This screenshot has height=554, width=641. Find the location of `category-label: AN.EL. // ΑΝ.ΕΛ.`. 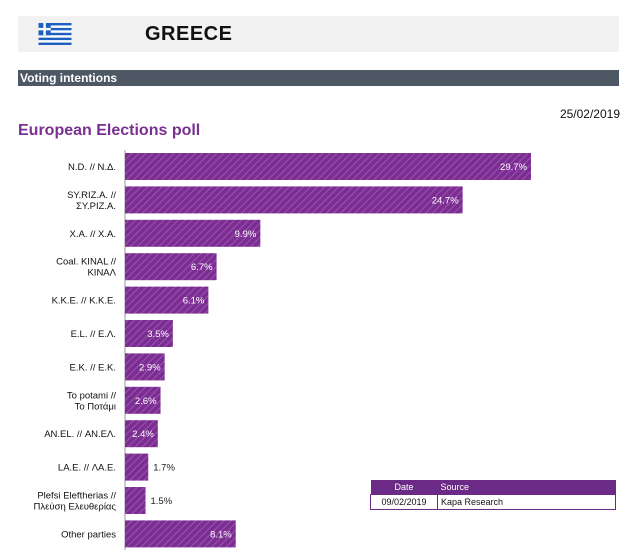

category-label: AN.EL. // ΑΝ.ΕΛ. is located at coordinates (80, 434).